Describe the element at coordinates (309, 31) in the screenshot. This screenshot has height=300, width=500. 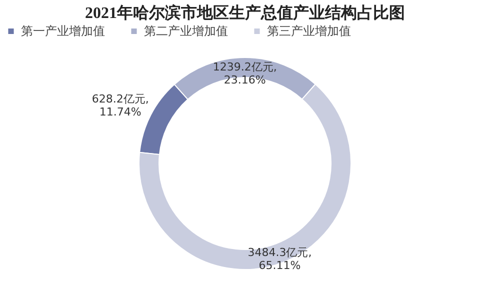
I see `legend-label: 第三产业增加值` at that location.